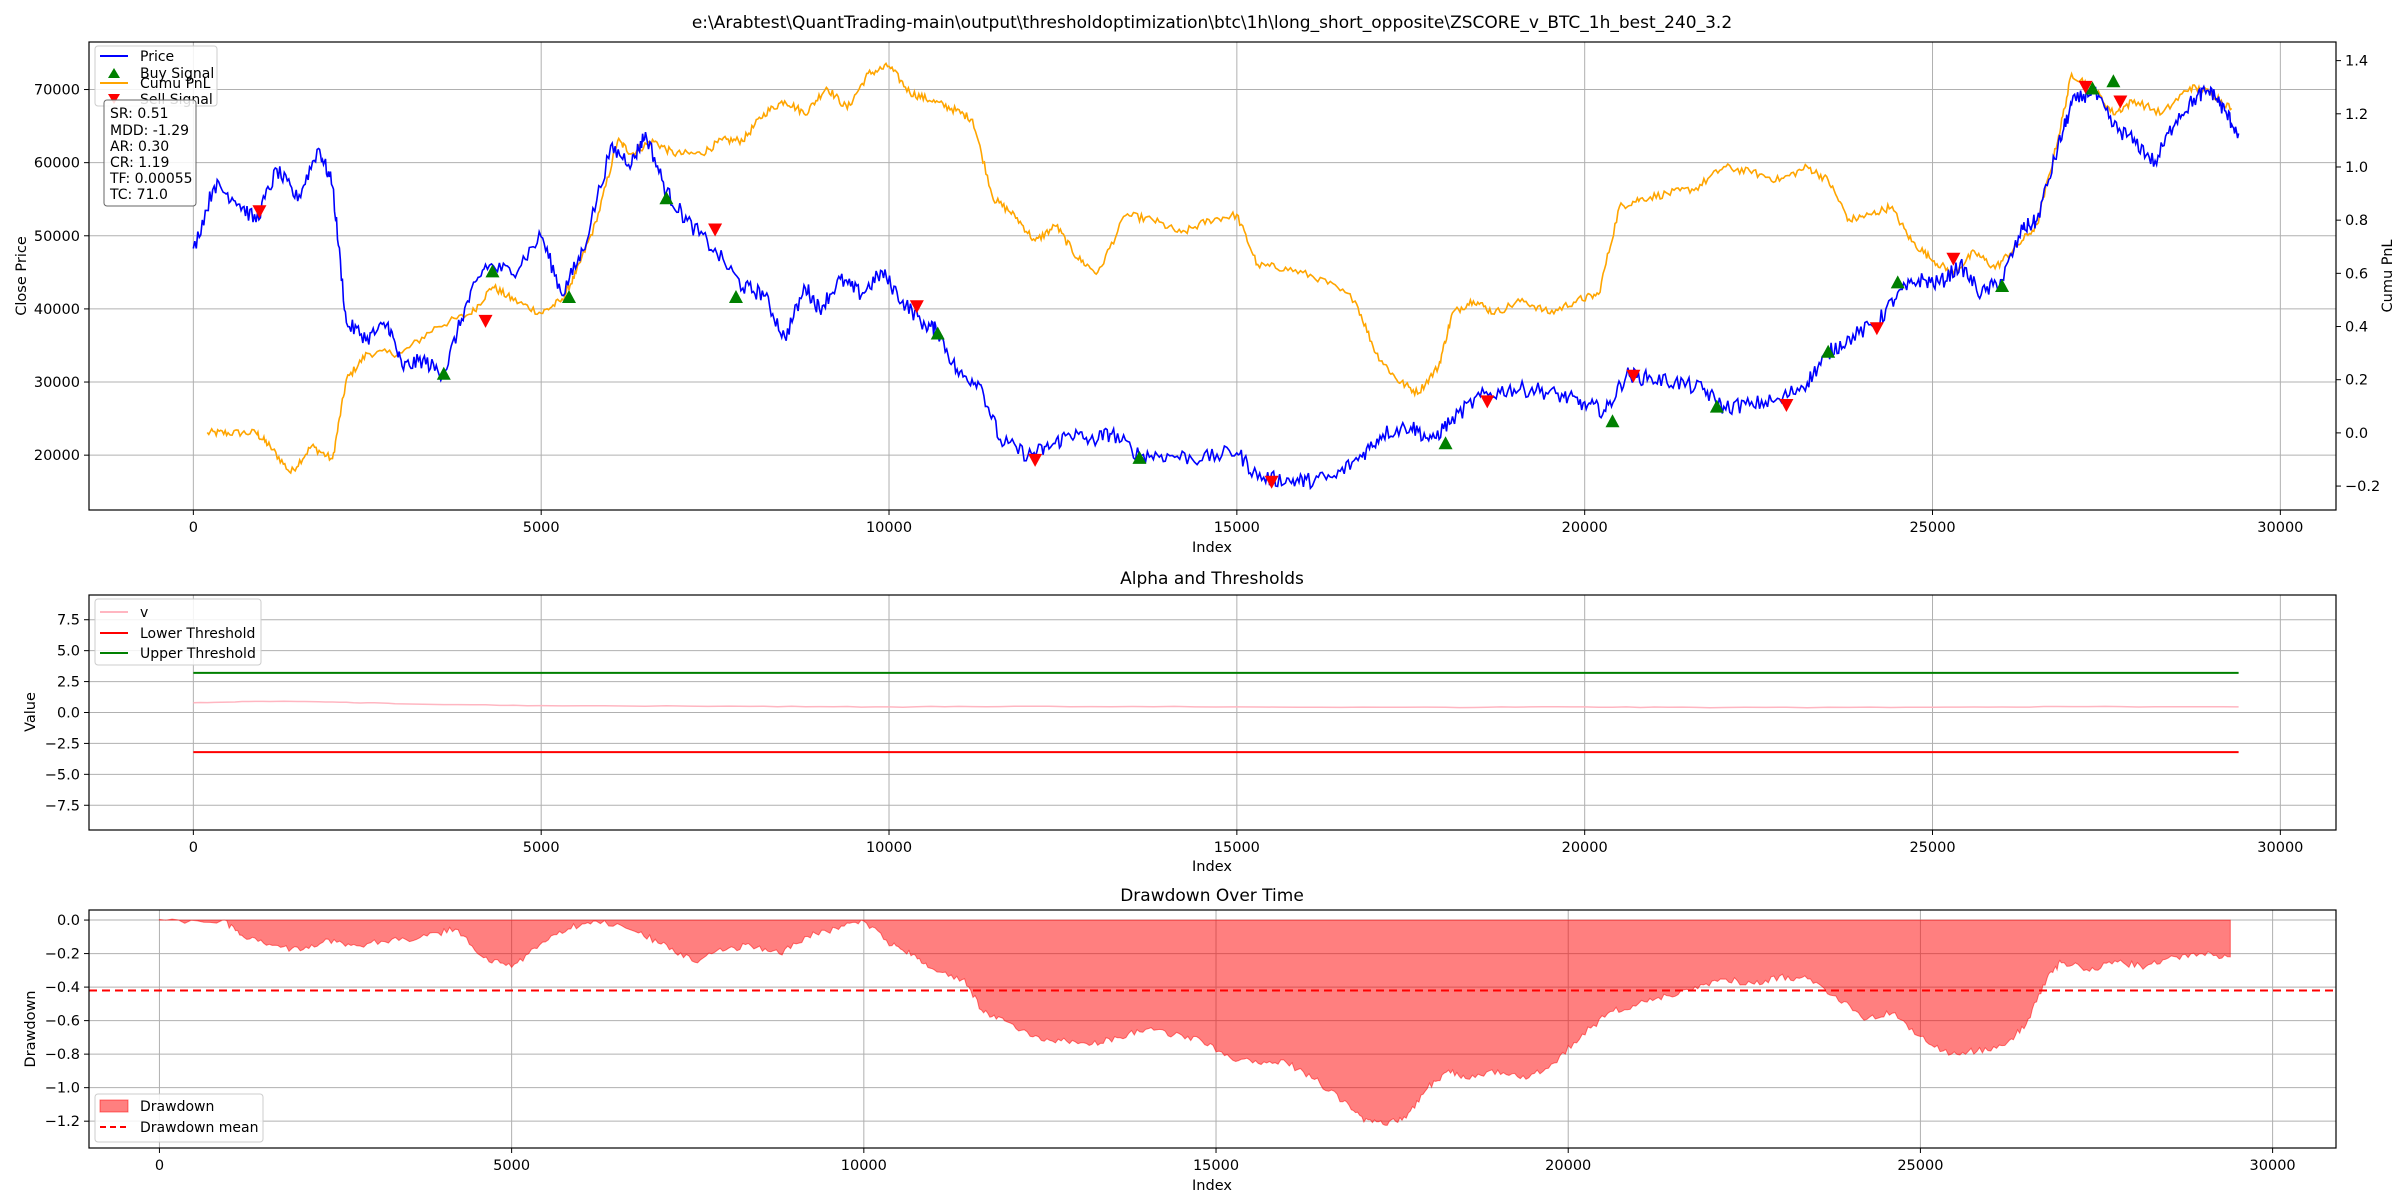 The image size is (2400, 1200). What do you see at coordinates (1212, 548) in the screenshot?
I see `price-x-axis-label: Index` at bounding box center [1212, 548].